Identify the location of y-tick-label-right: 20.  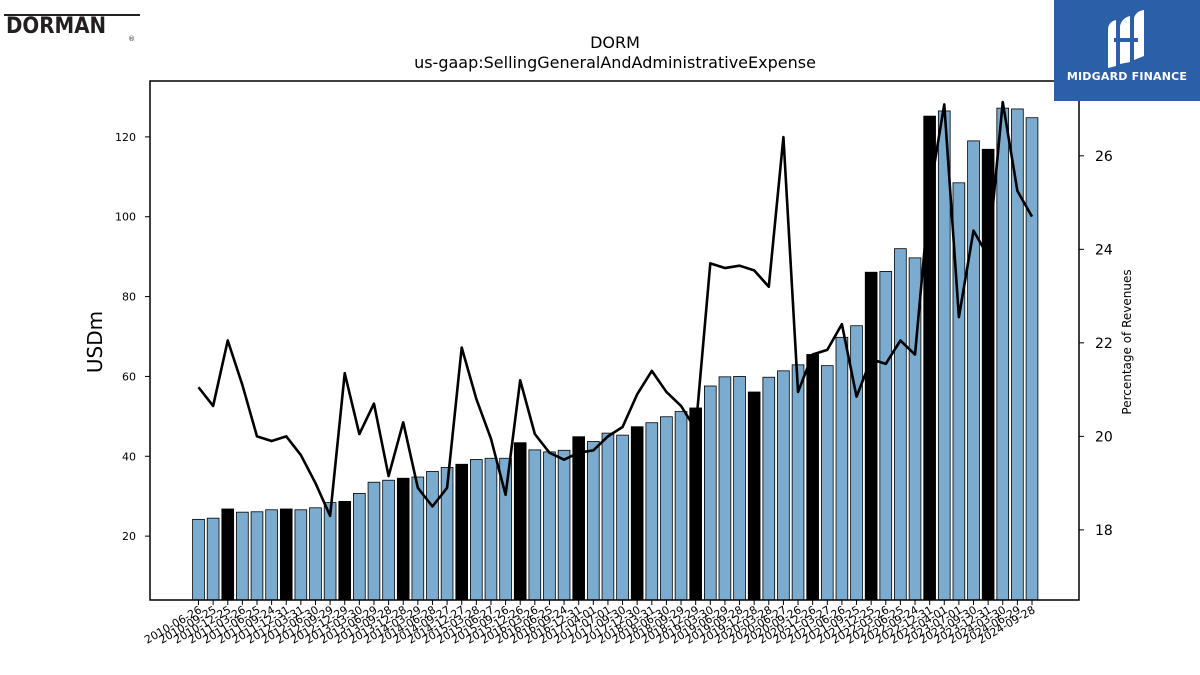
(1104, 437).